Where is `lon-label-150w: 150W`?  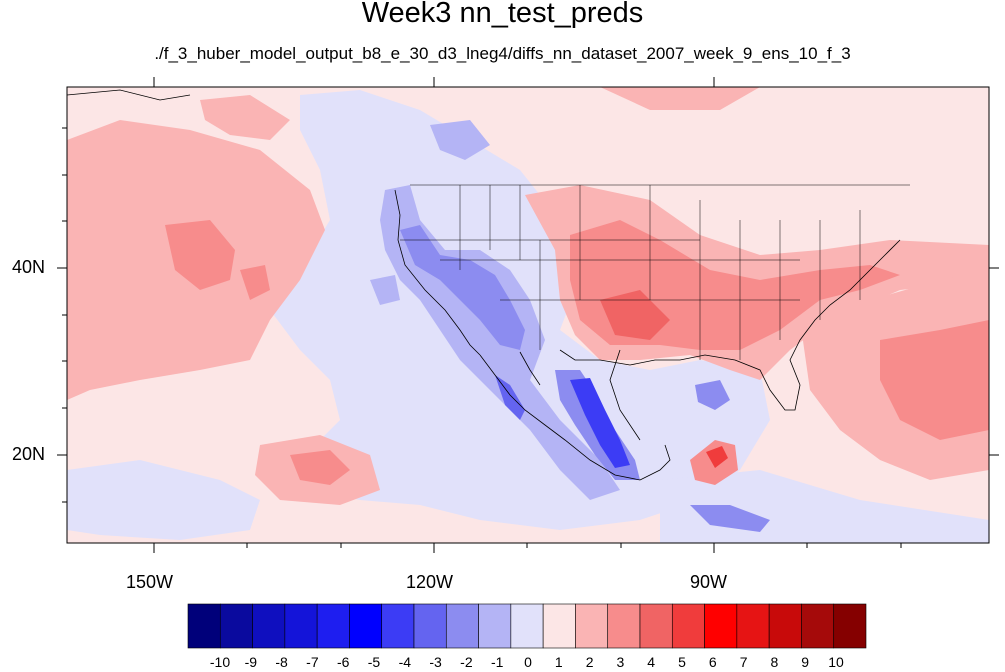 lon-label-150w: 150W is located at coordinates (150, 582).